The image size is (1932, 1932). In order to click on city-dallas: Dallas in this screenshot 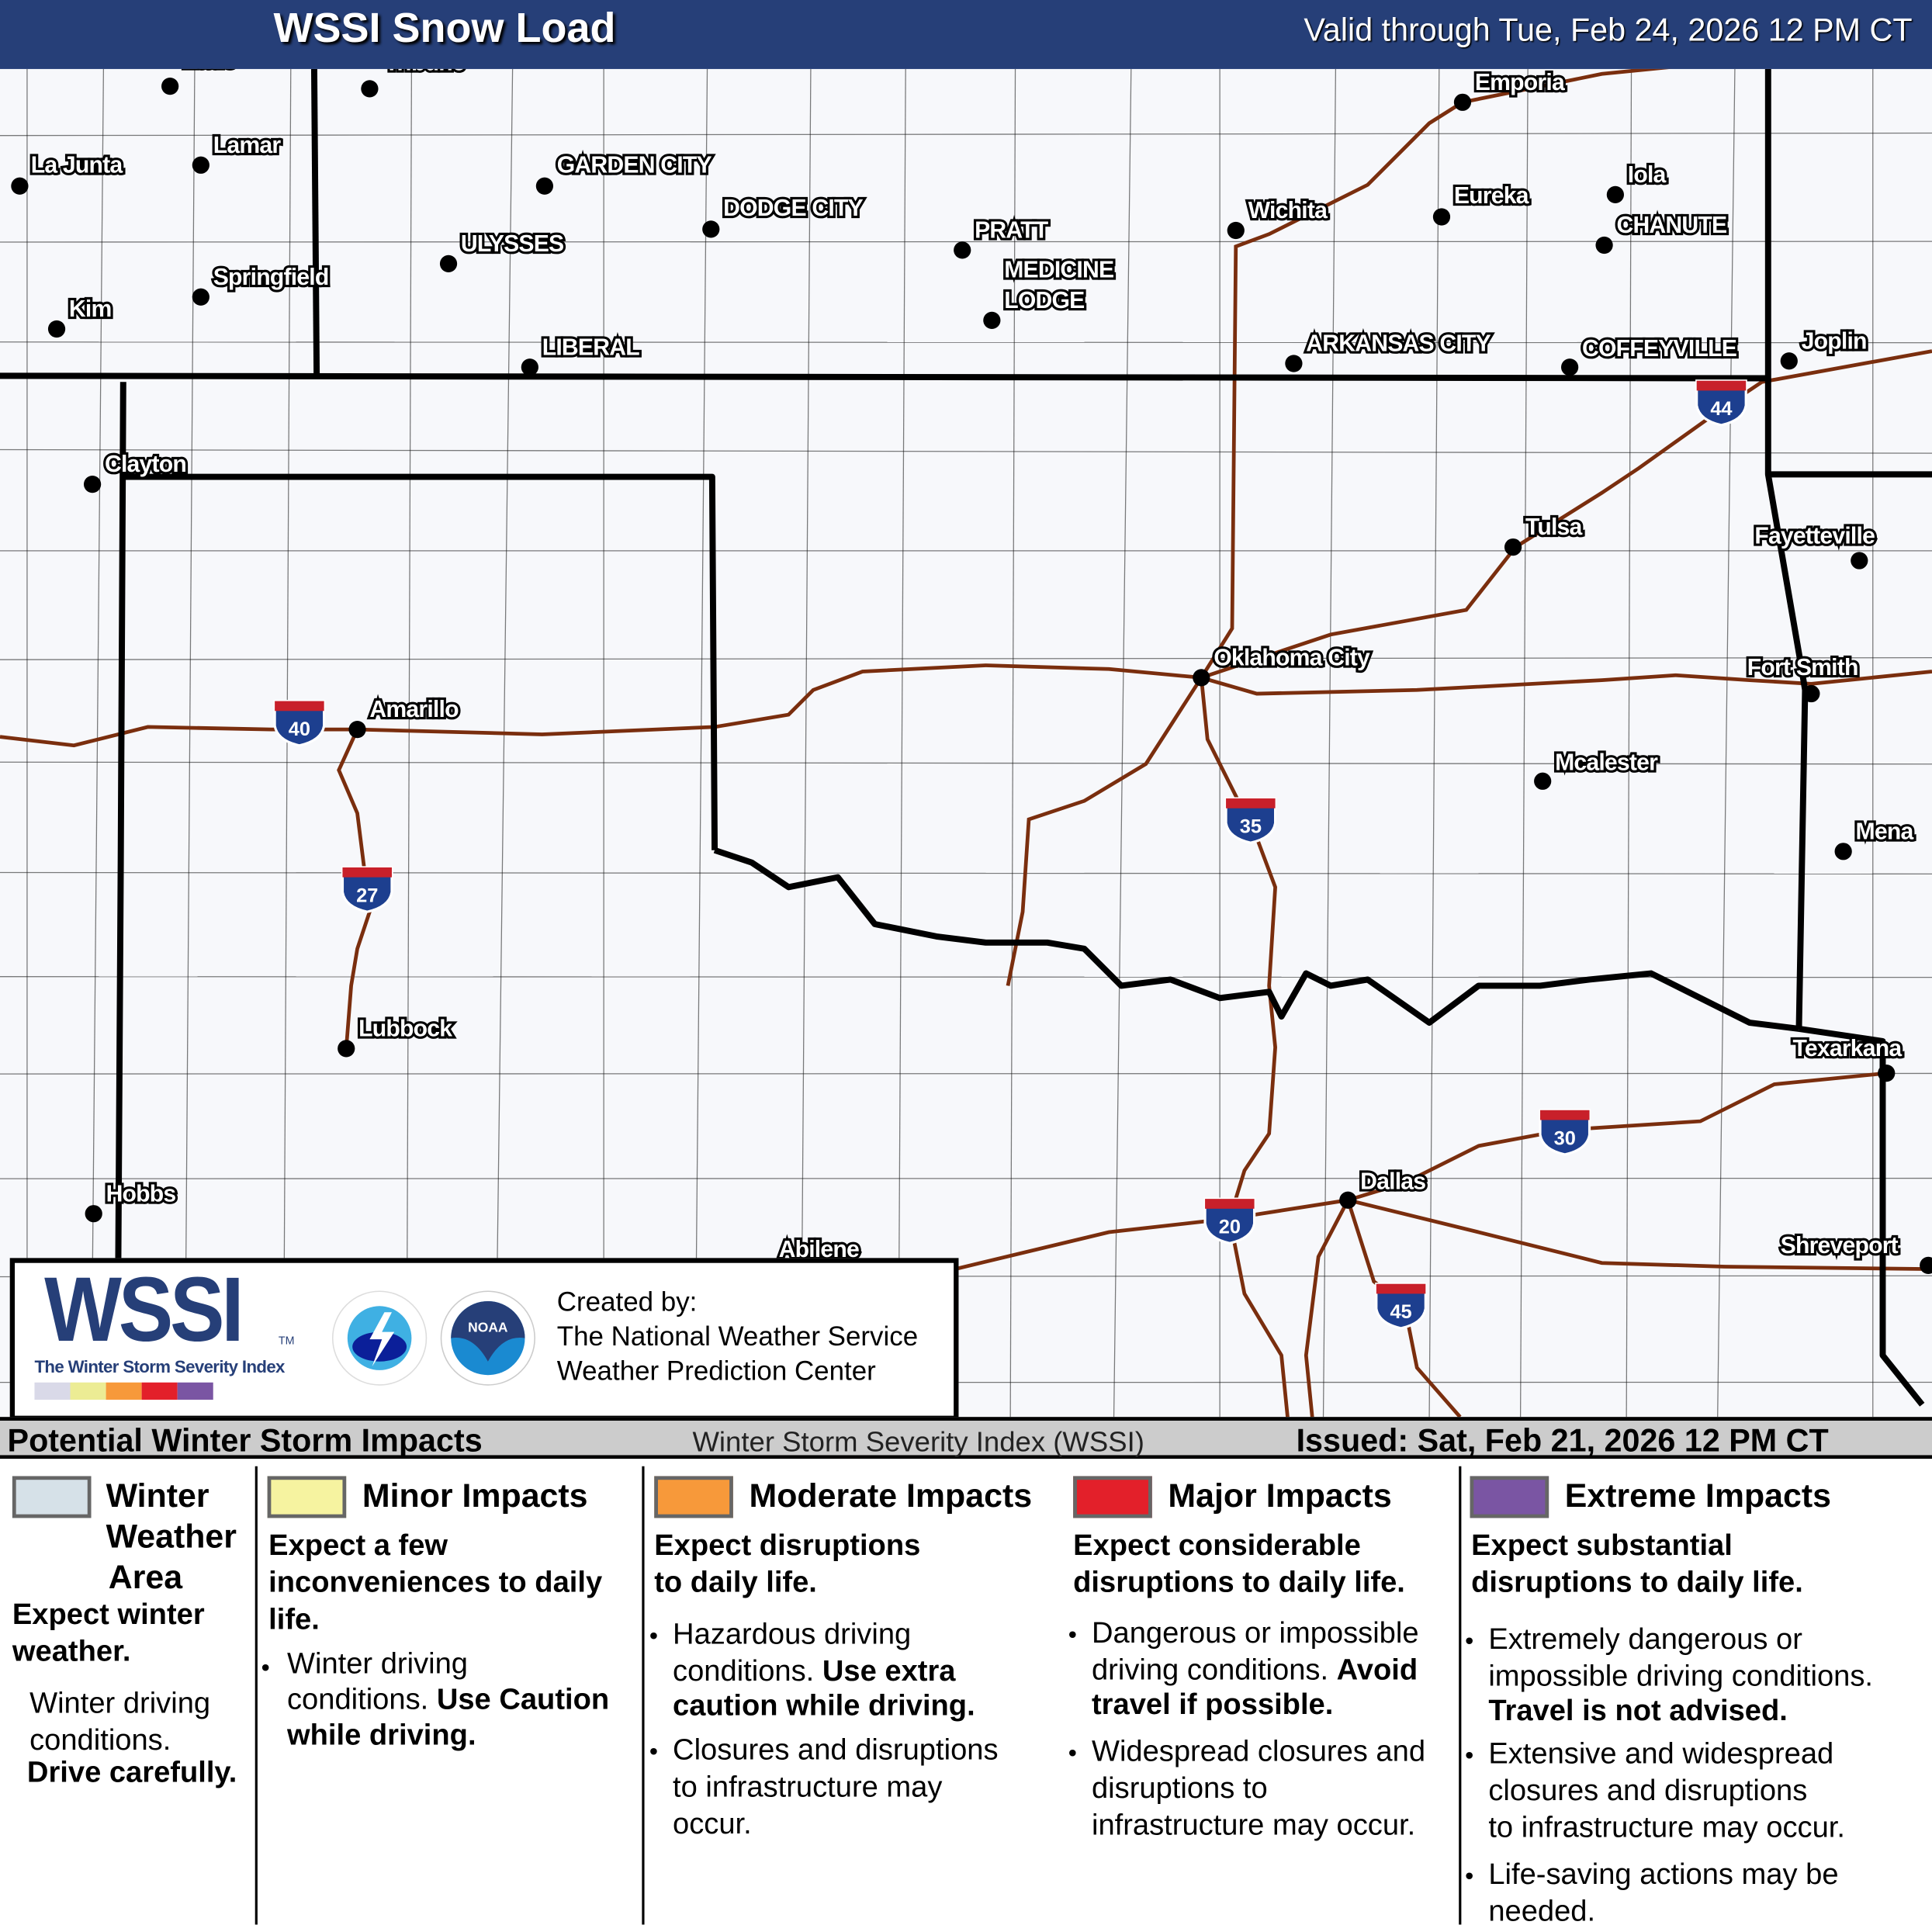, I will do `click(1383, 1187)`.